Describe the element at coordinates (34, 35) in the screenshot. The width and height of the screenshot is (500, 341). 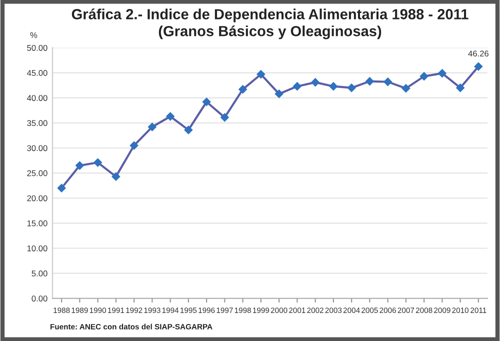
I see `y-axis-title: %` at that location.